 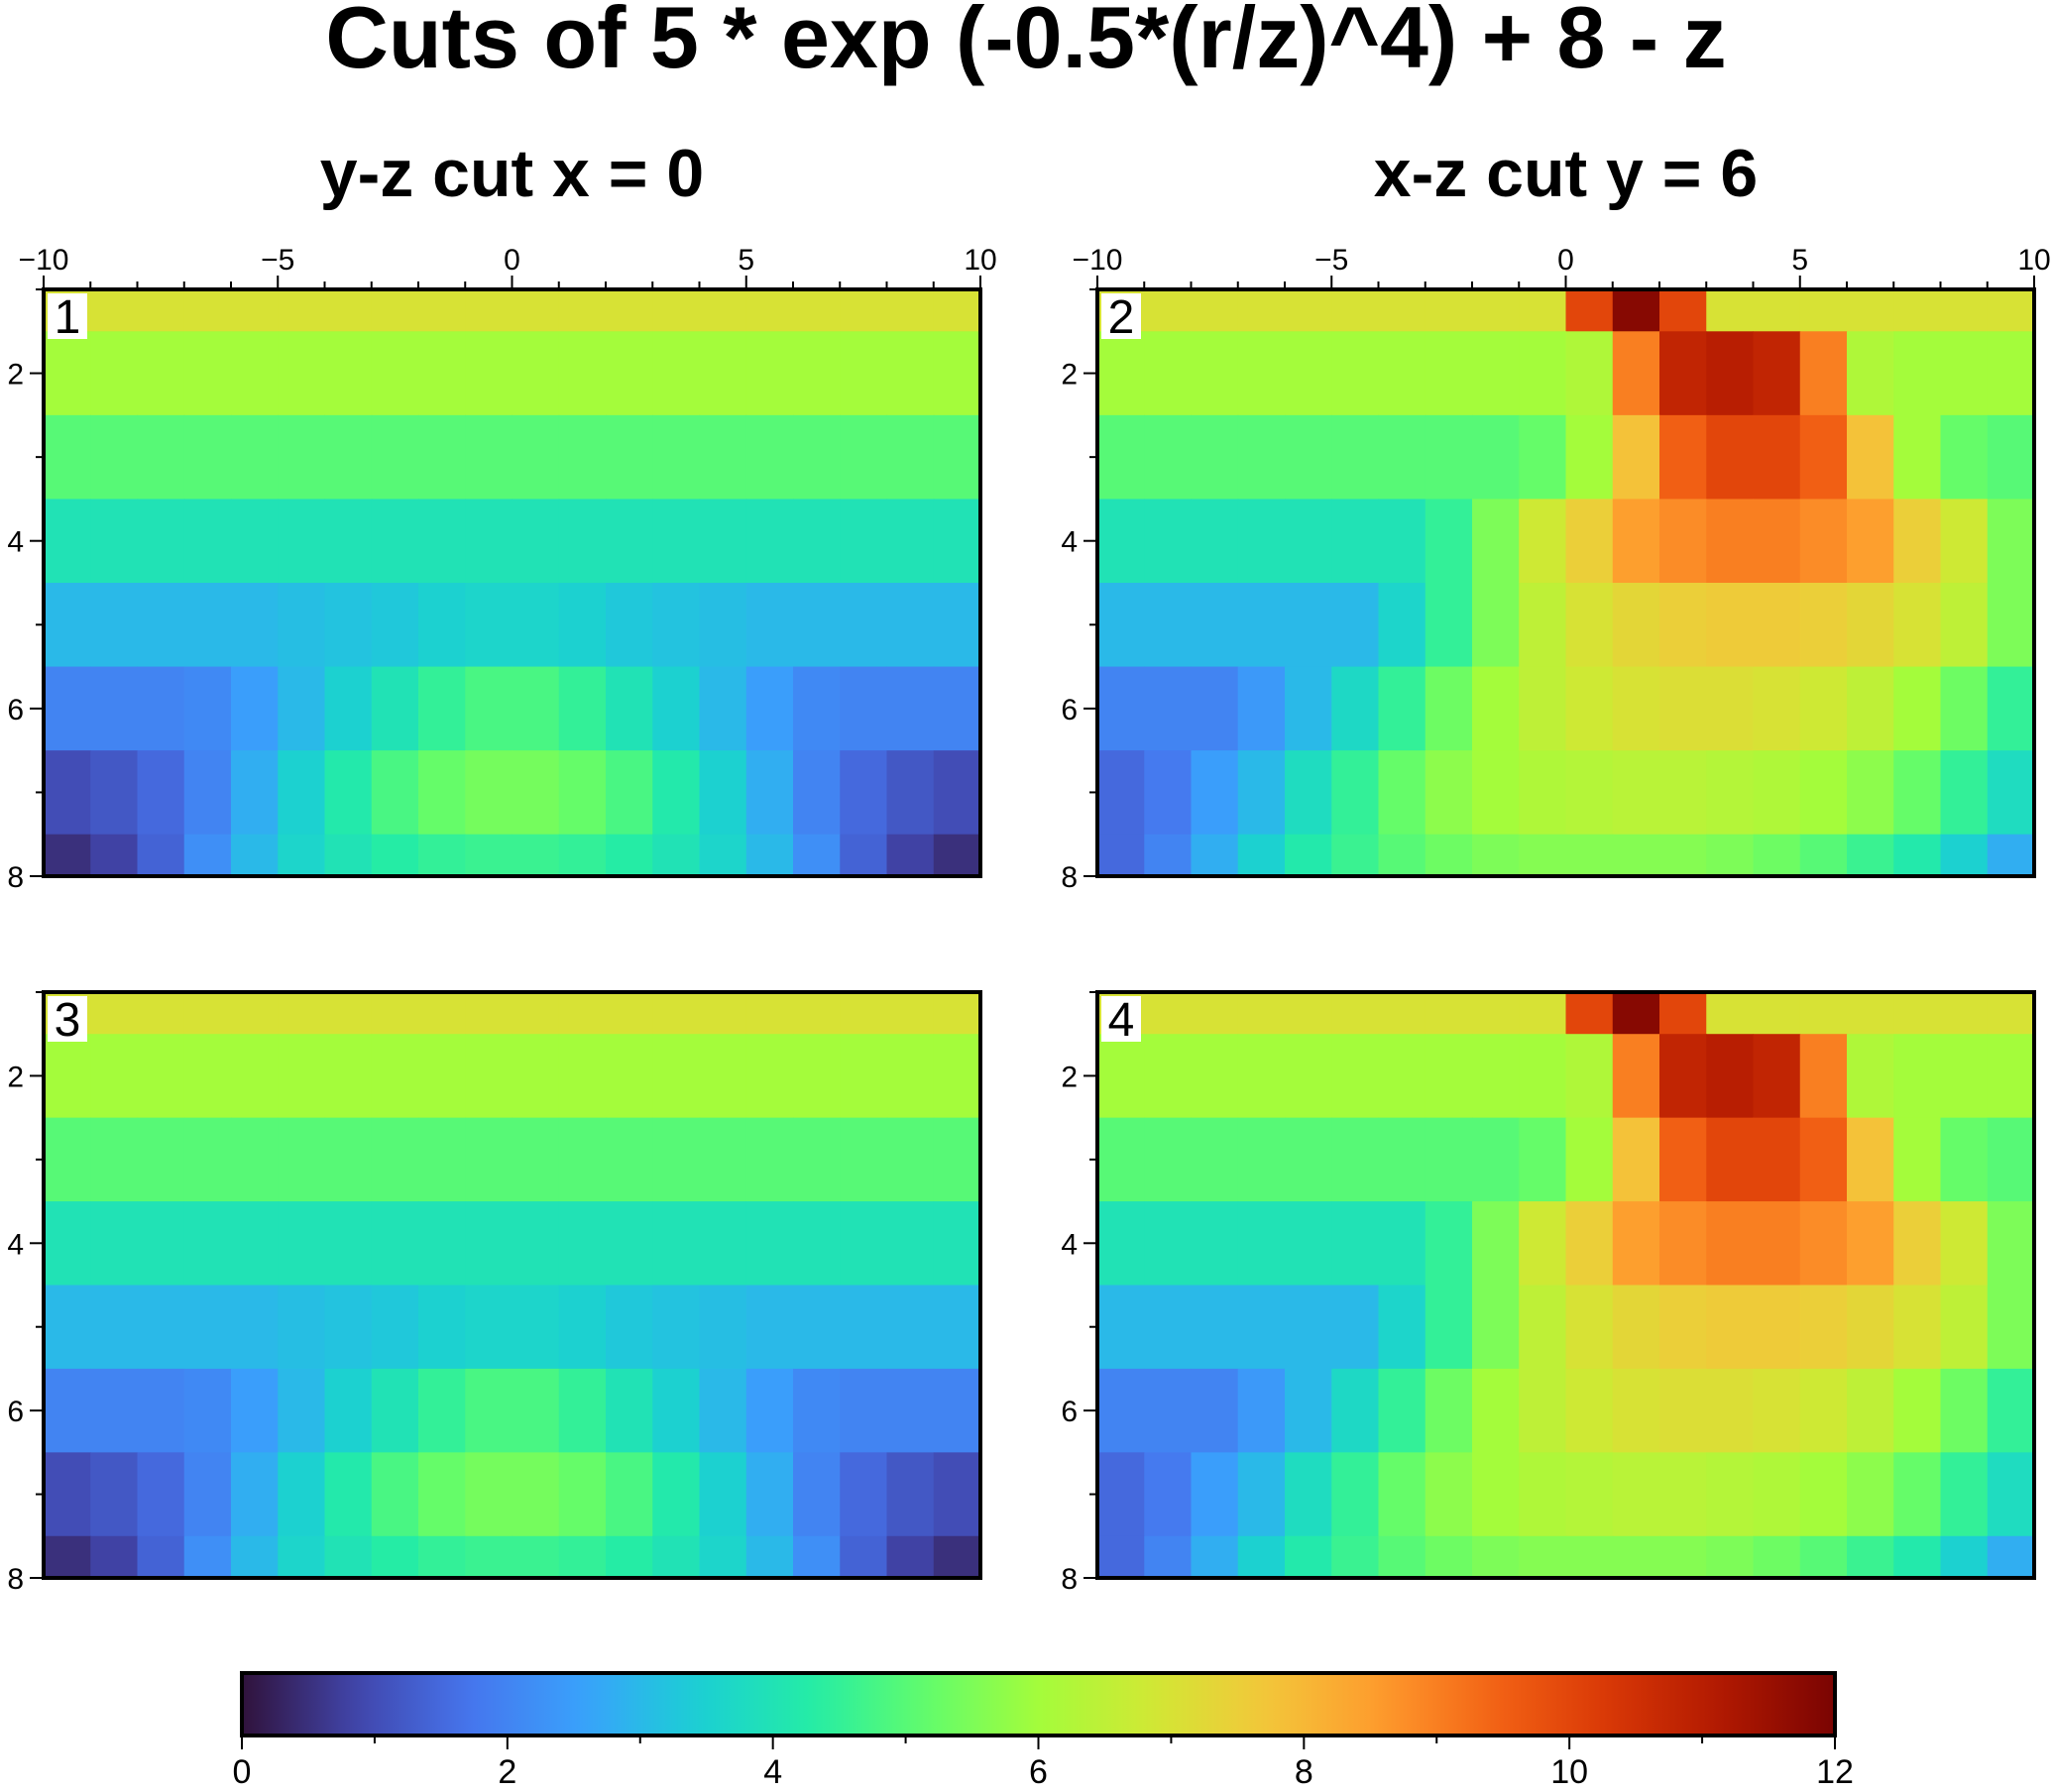 I want to click on x-tick-label: −10, so click(x=44, y=260).